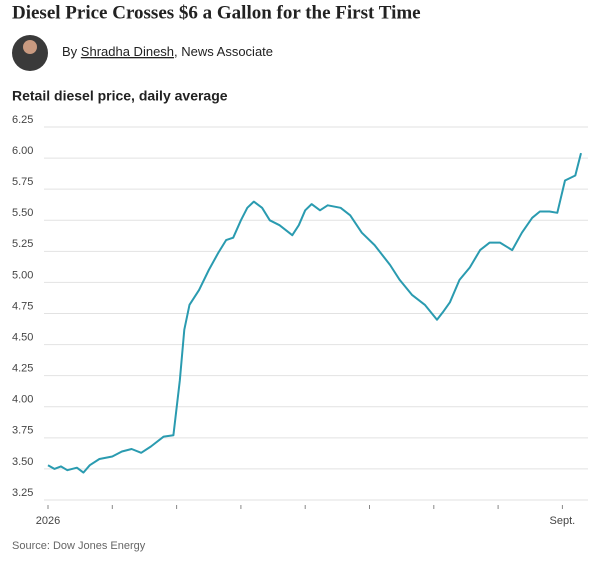 Image resolution: width=600 pixels, height=564 pixels. I want to click on y-tick-label: 4.25, so click(22, 369).